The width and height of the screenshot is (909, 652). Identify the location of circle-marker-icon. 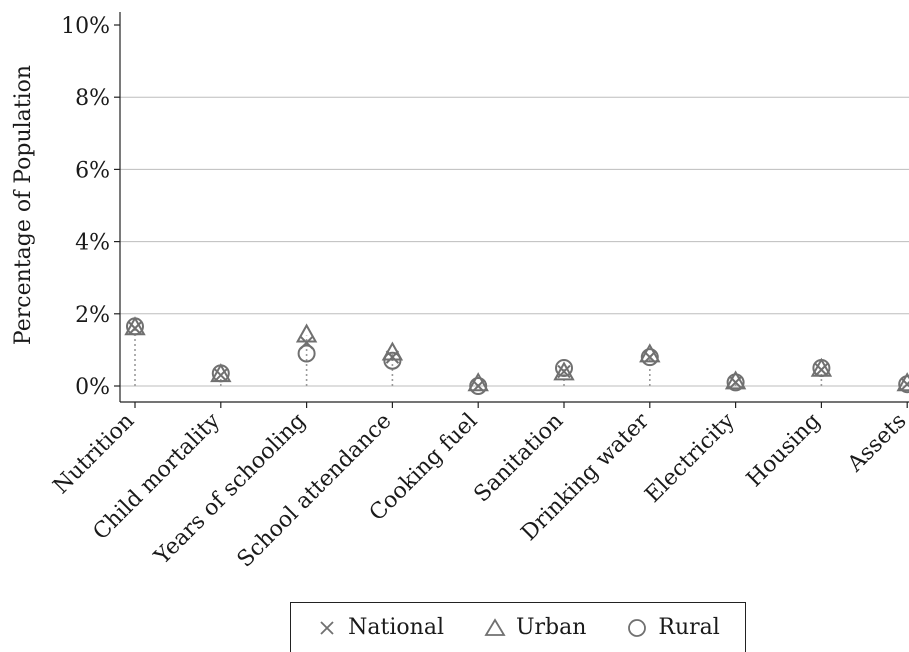
(637, 627).